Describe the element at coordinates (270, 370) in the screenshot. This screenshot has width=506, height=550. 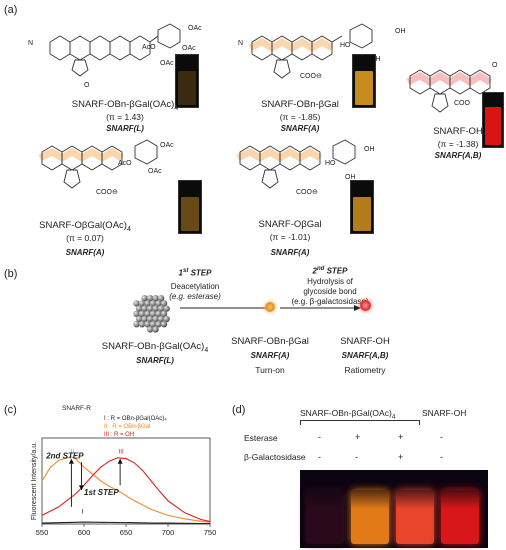
I see `b-mid-caption: Turn-on` at that location.